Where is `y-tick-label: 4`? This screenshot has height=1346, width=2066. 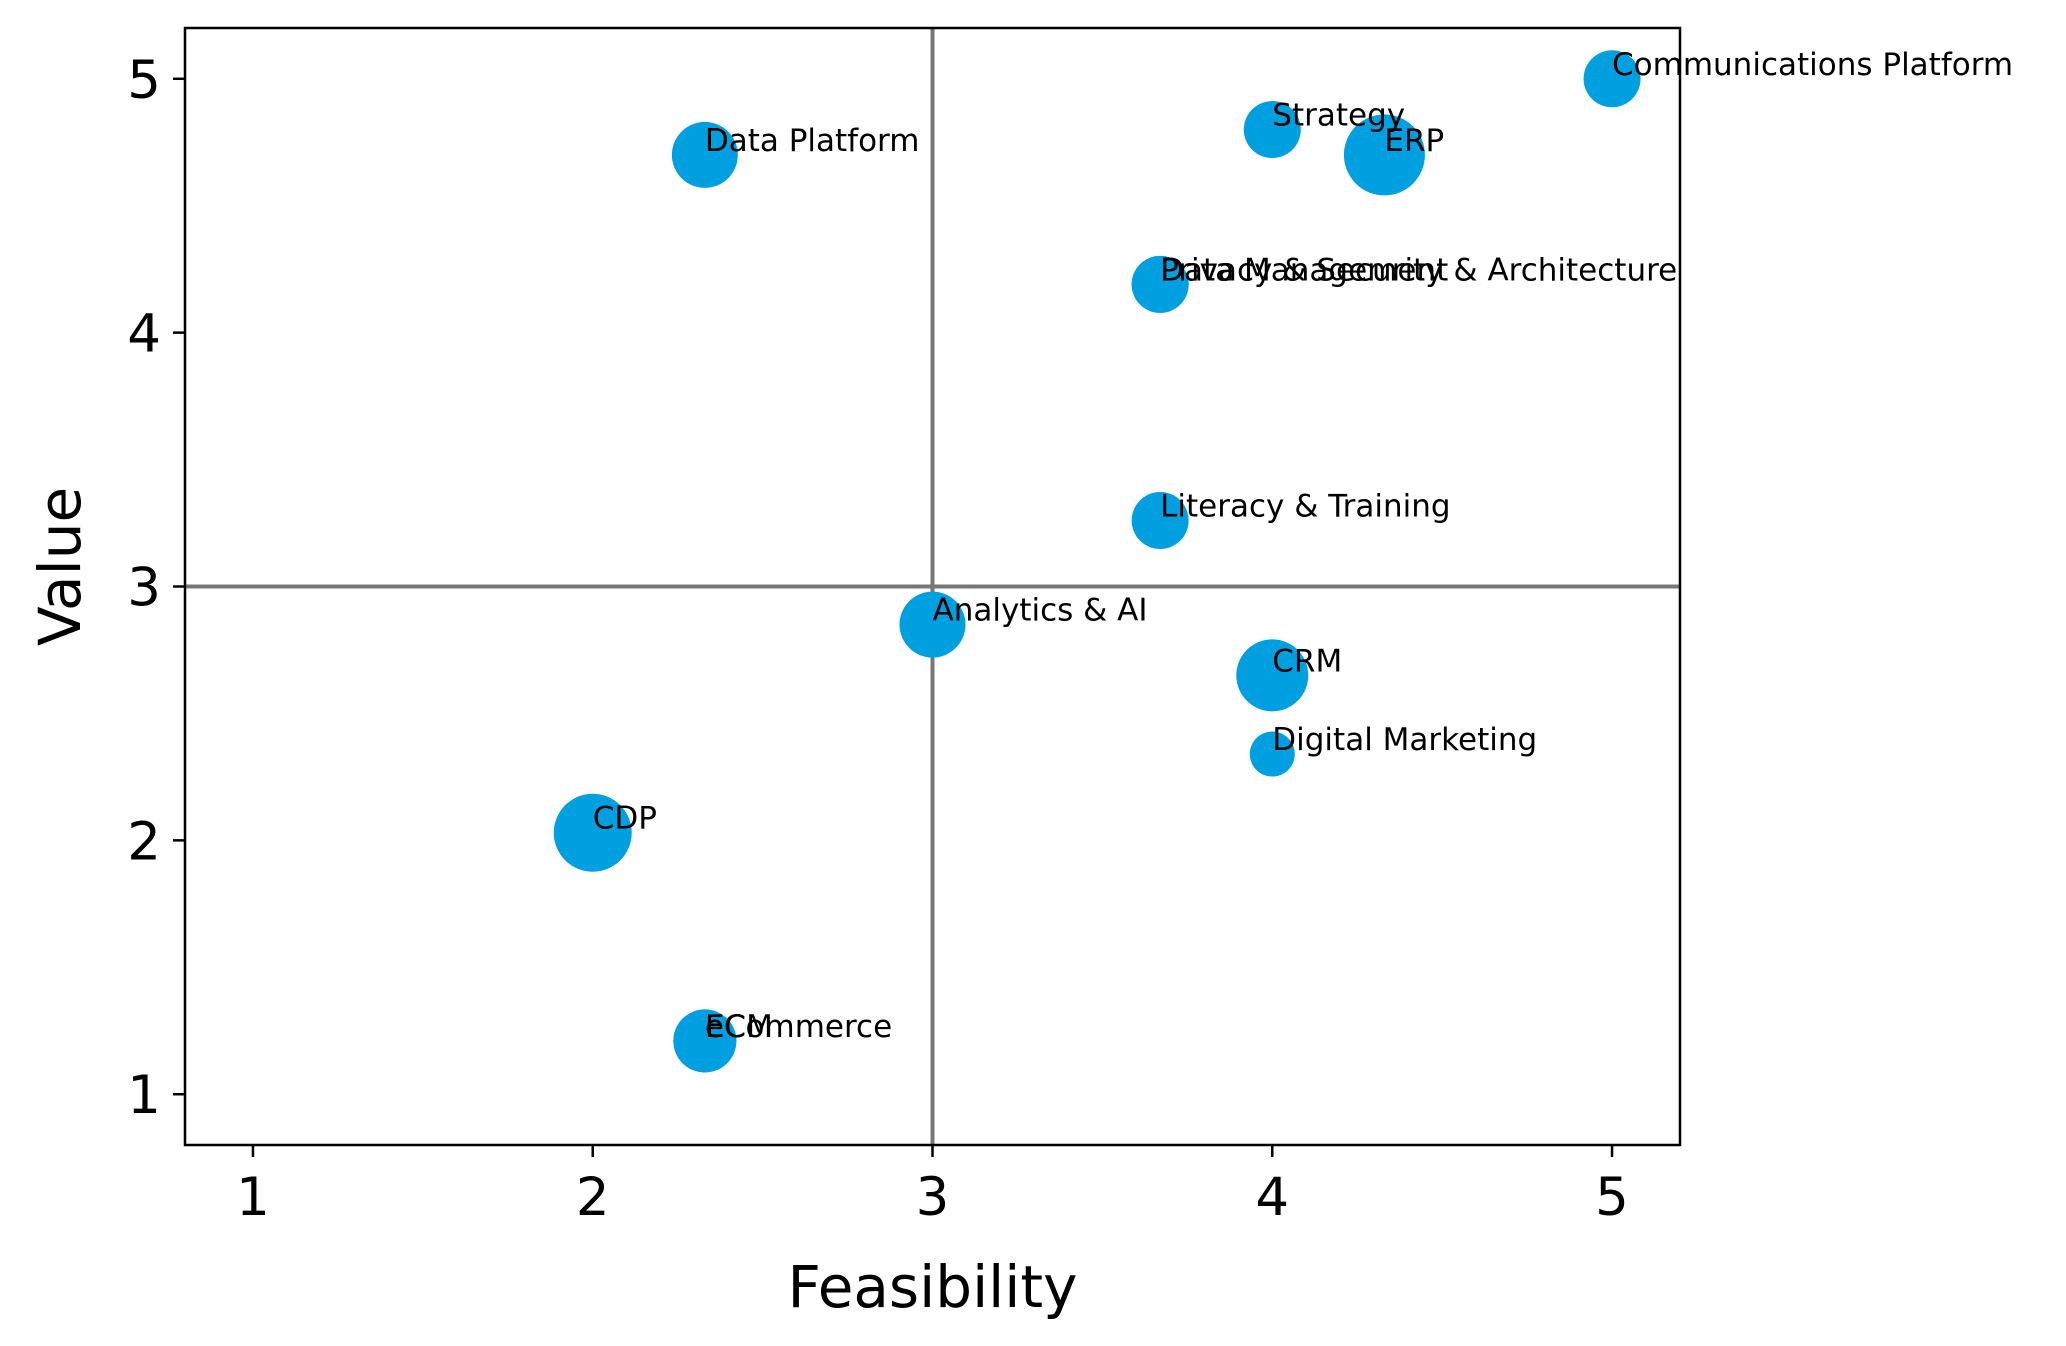 y-tick-label: 4 is located at coordinates (144, 334).